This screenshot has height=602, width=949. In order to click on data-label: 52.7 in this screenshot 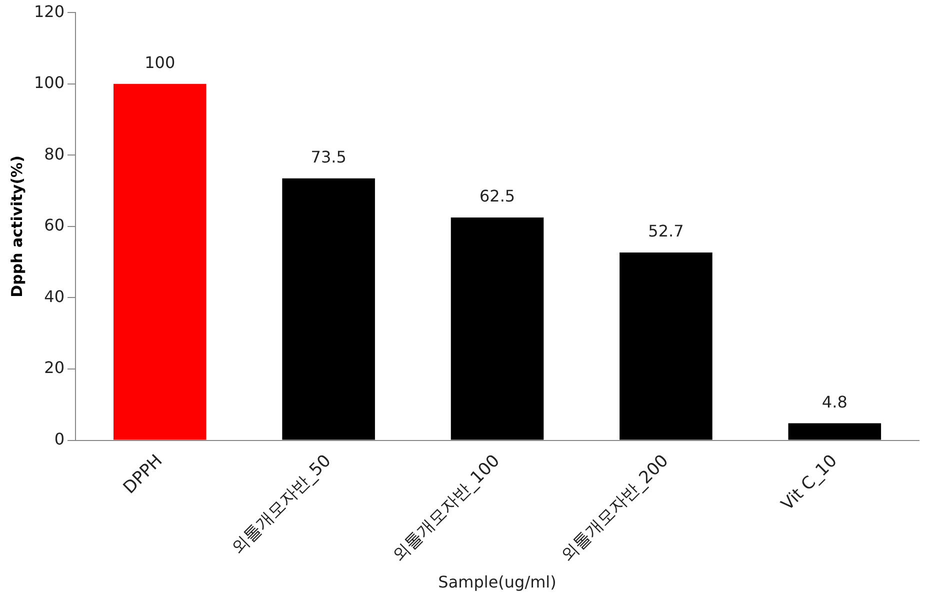, I will do `click(666, 231)`.